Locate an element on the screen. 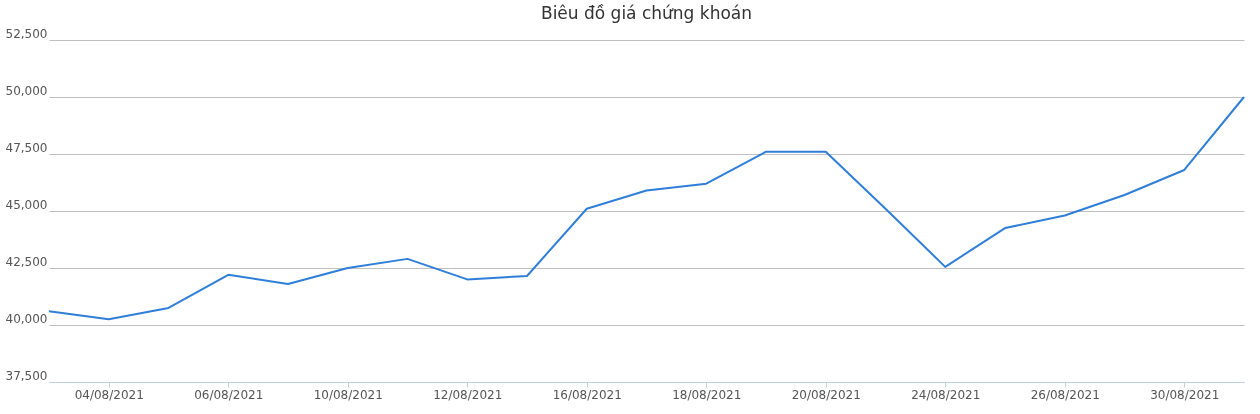 The width and height of the screenshot is (1260, 414). y-tick-label: 37,500 is located at coordinates (26, 375).